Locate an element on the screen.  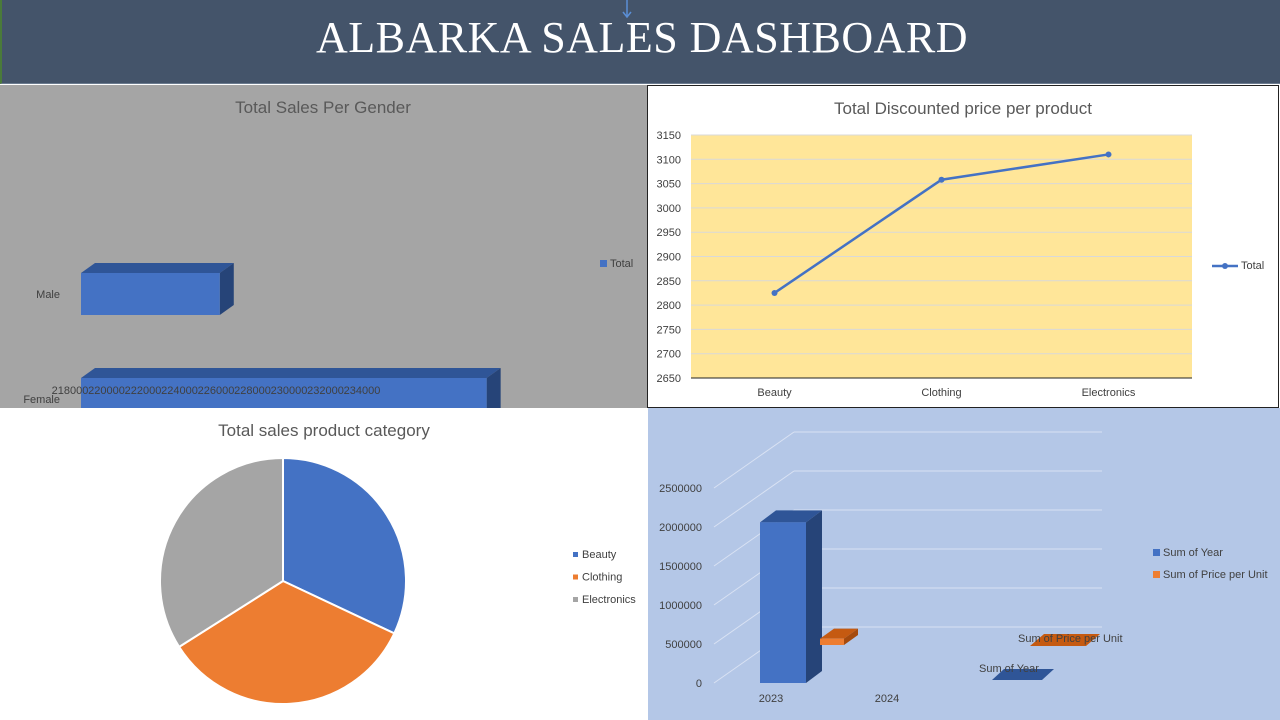
y-tick-label: 500000 is located at coordinates (683, 645).